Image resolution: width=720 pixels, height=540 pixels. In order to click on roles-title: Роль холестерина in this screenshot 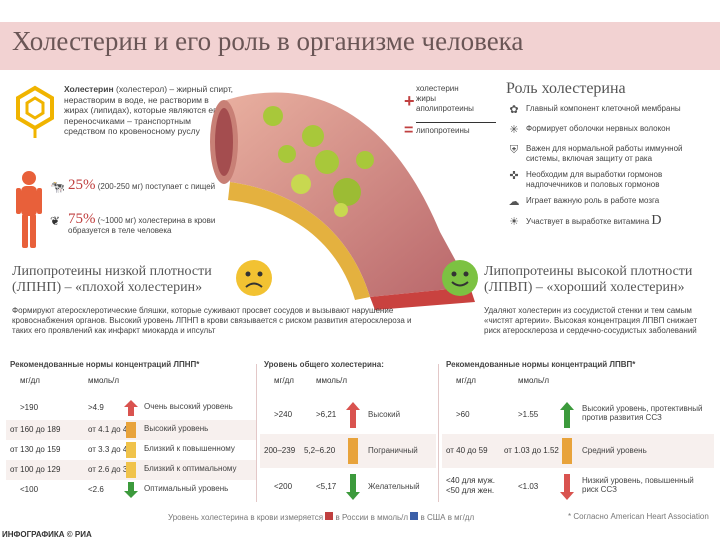, I will do `click(566, 88)`.